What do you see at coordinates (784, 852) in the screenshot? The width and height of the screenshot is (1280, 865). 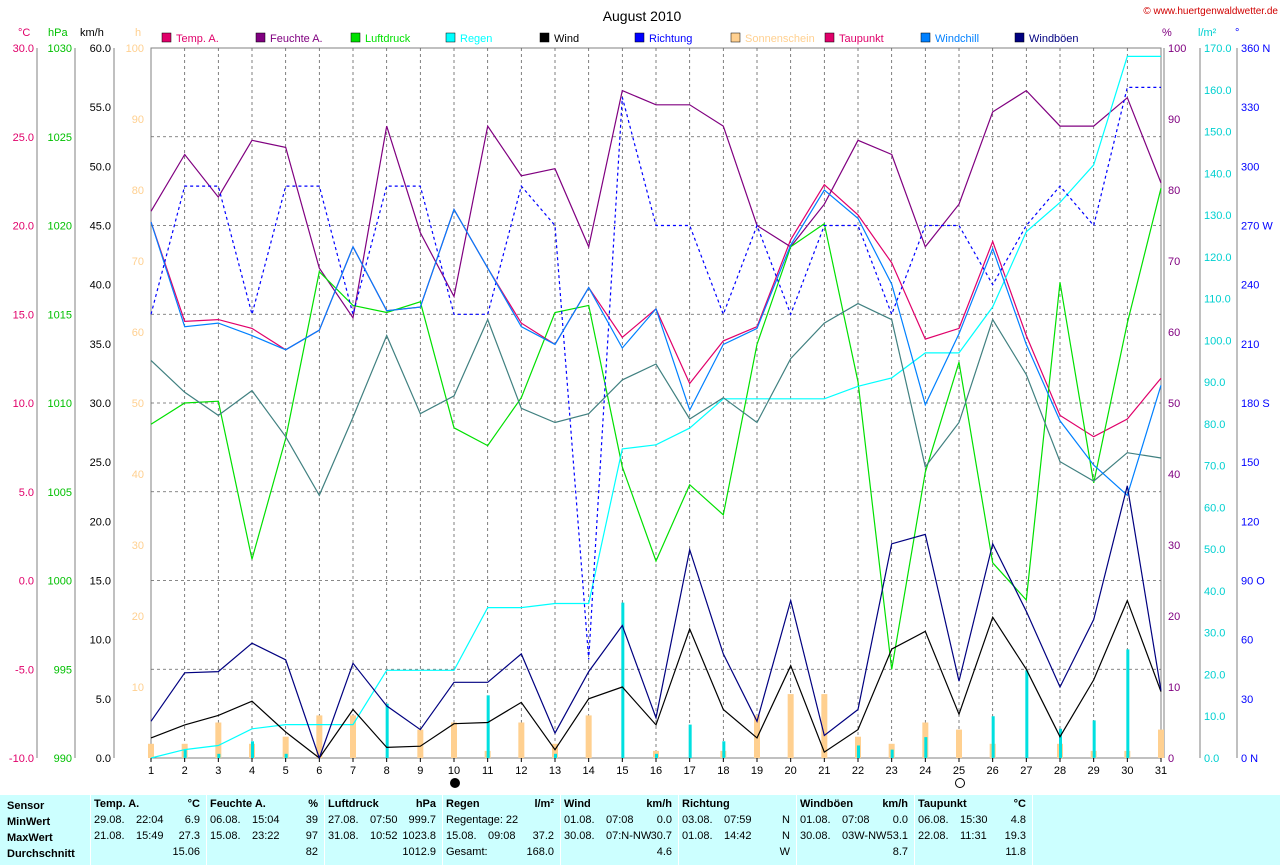 I see `stats-average-value: W` at bounding box center [784, 852].